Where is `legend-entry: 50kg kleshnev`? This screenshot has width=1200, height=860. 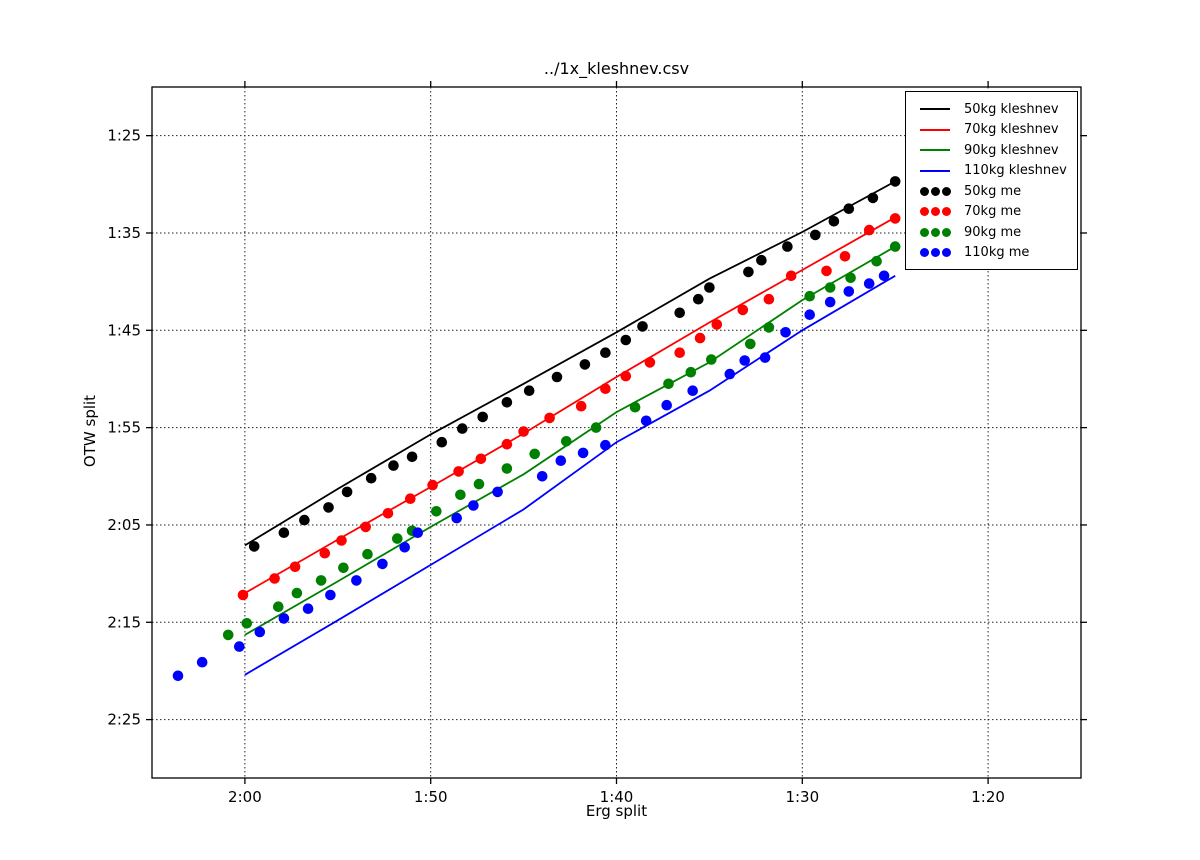 legend-entry: 50kg kleshnev is located at coordinates (991, 109).